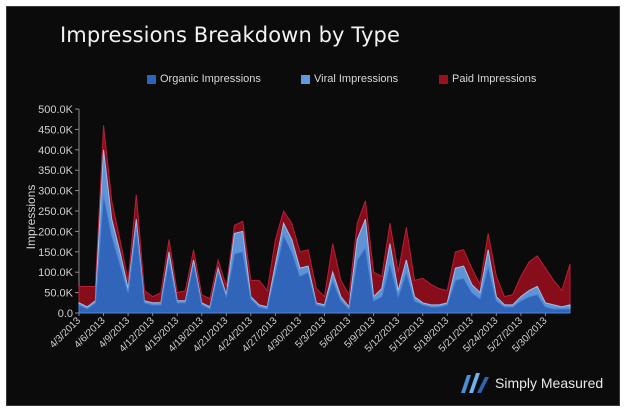 The image size is (628, 414). What do you see at coordinates (56, 232) in the screenshot?
I see `y-tick-label: 200.0K` at bounding box center [56, 232].